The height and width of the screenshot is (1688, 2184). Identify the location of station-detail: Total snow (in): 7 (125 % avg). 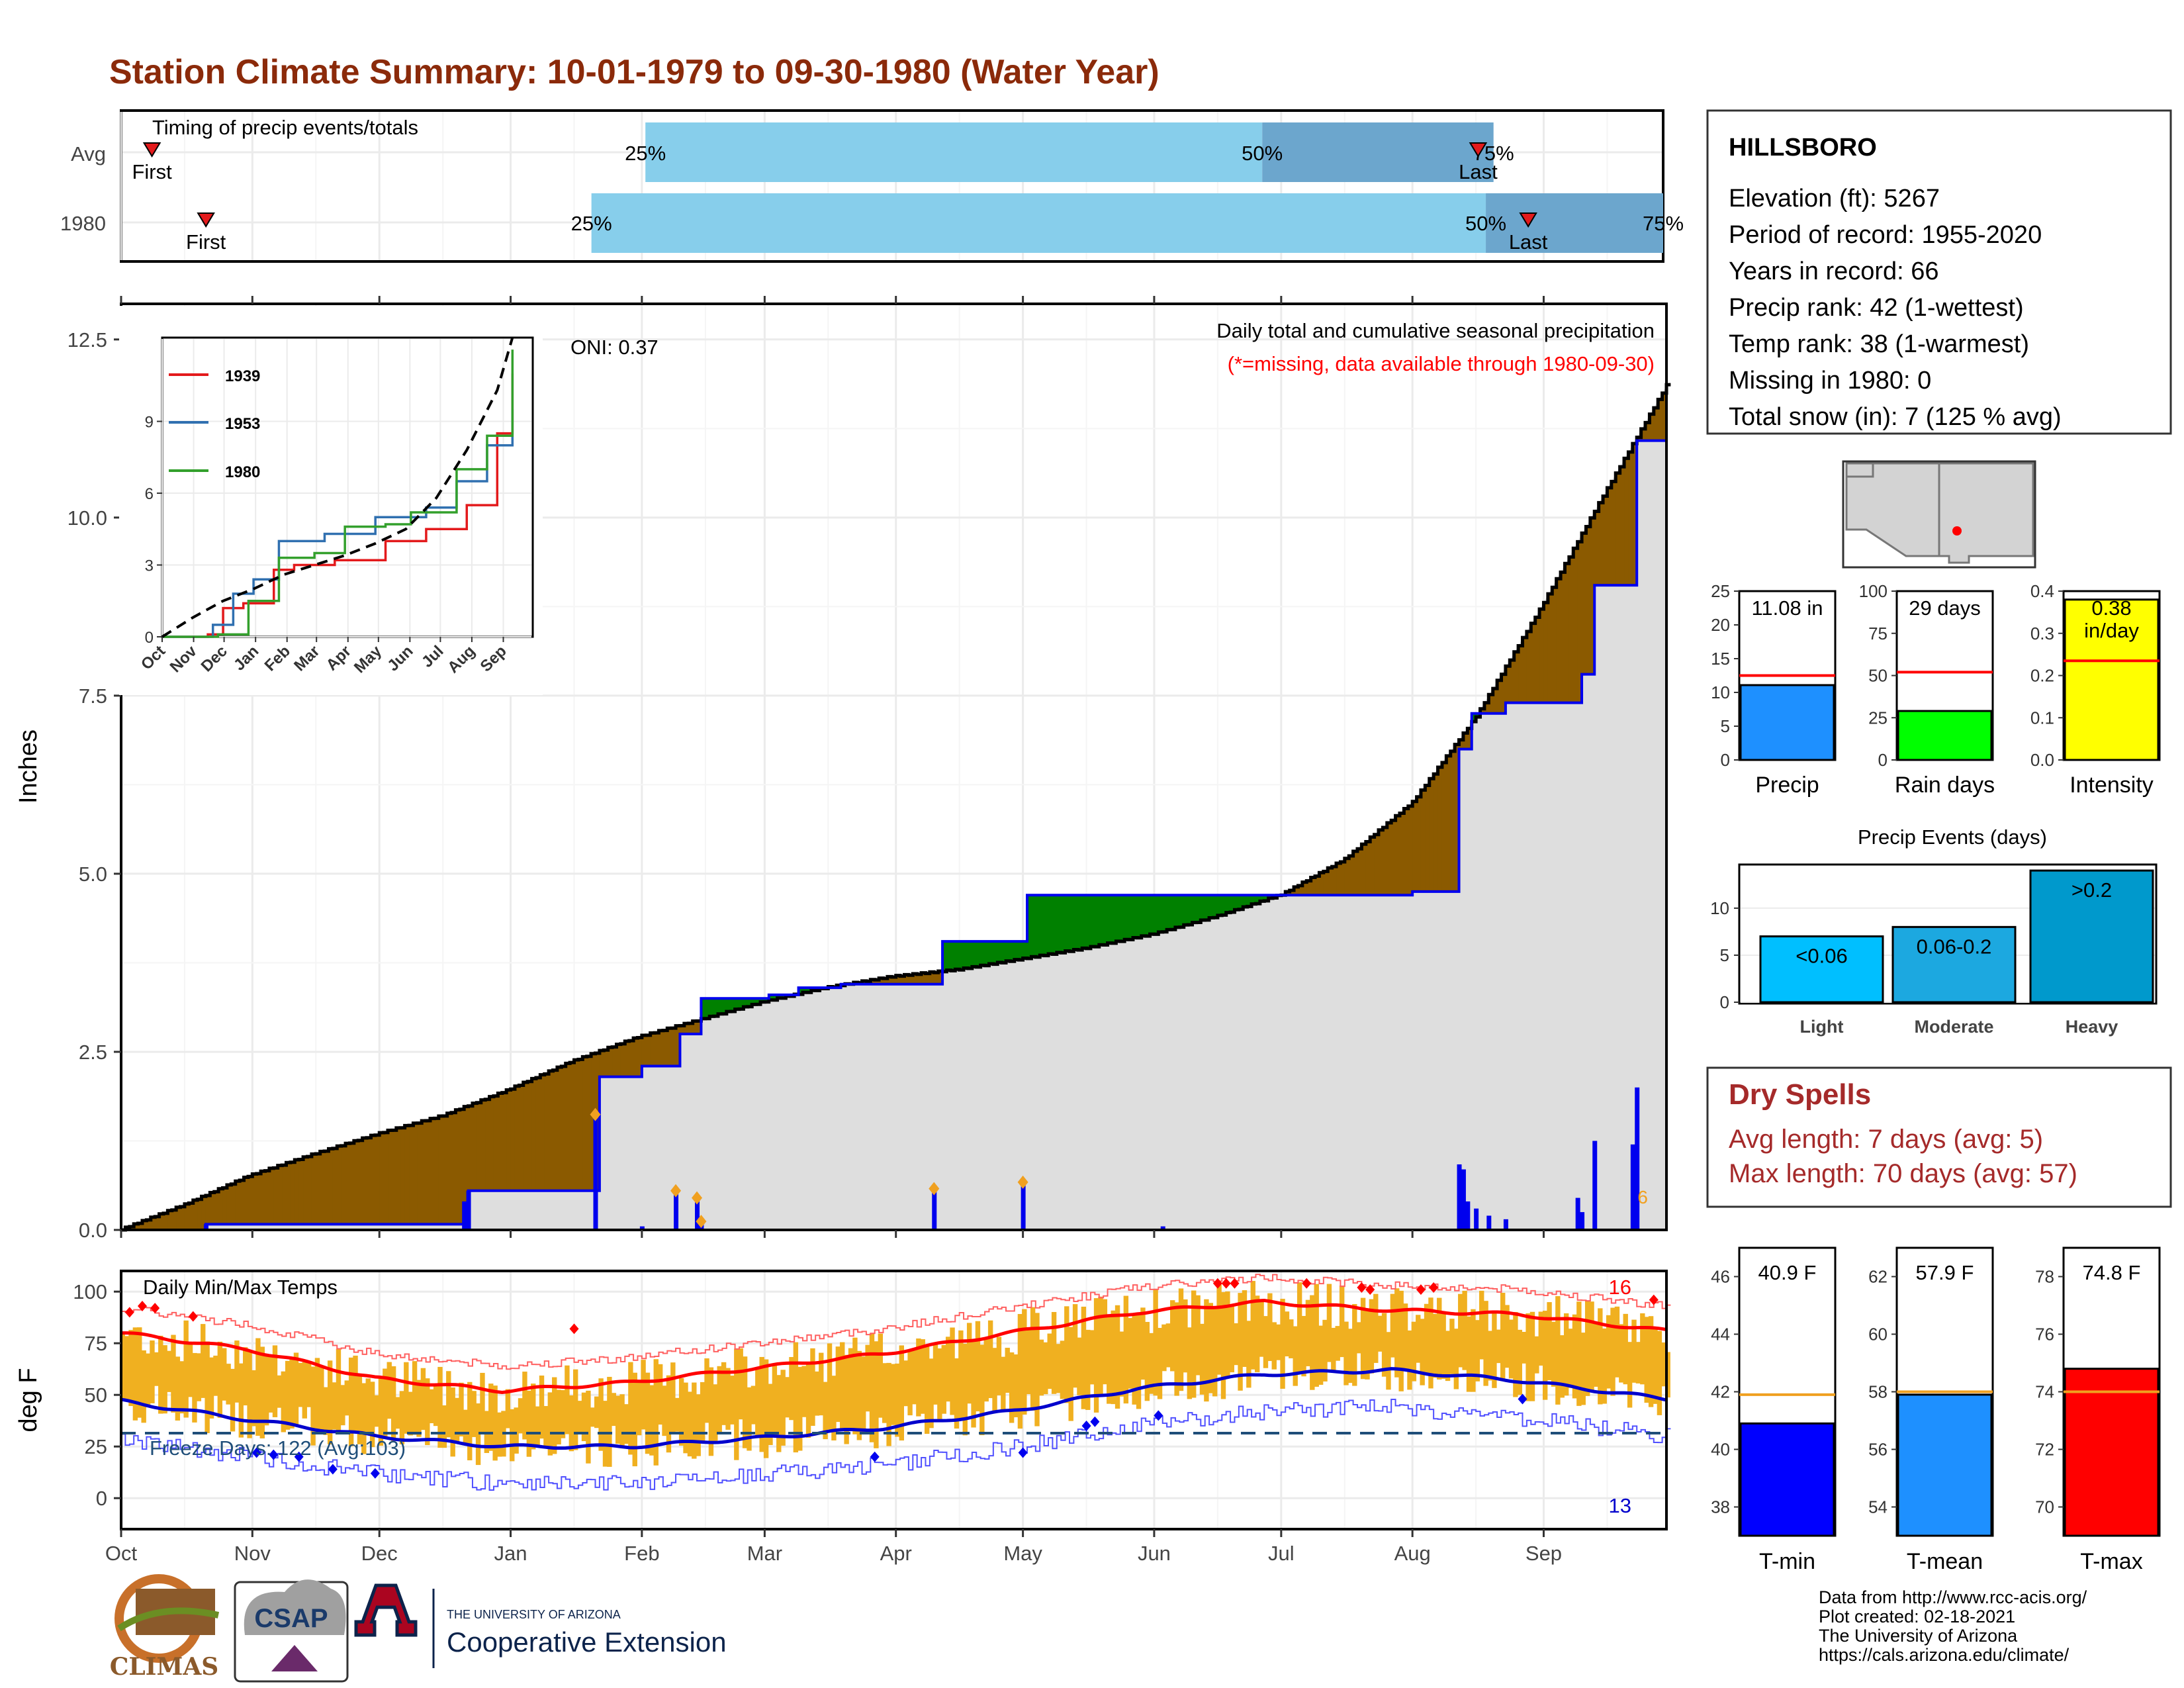
(1895, 417).